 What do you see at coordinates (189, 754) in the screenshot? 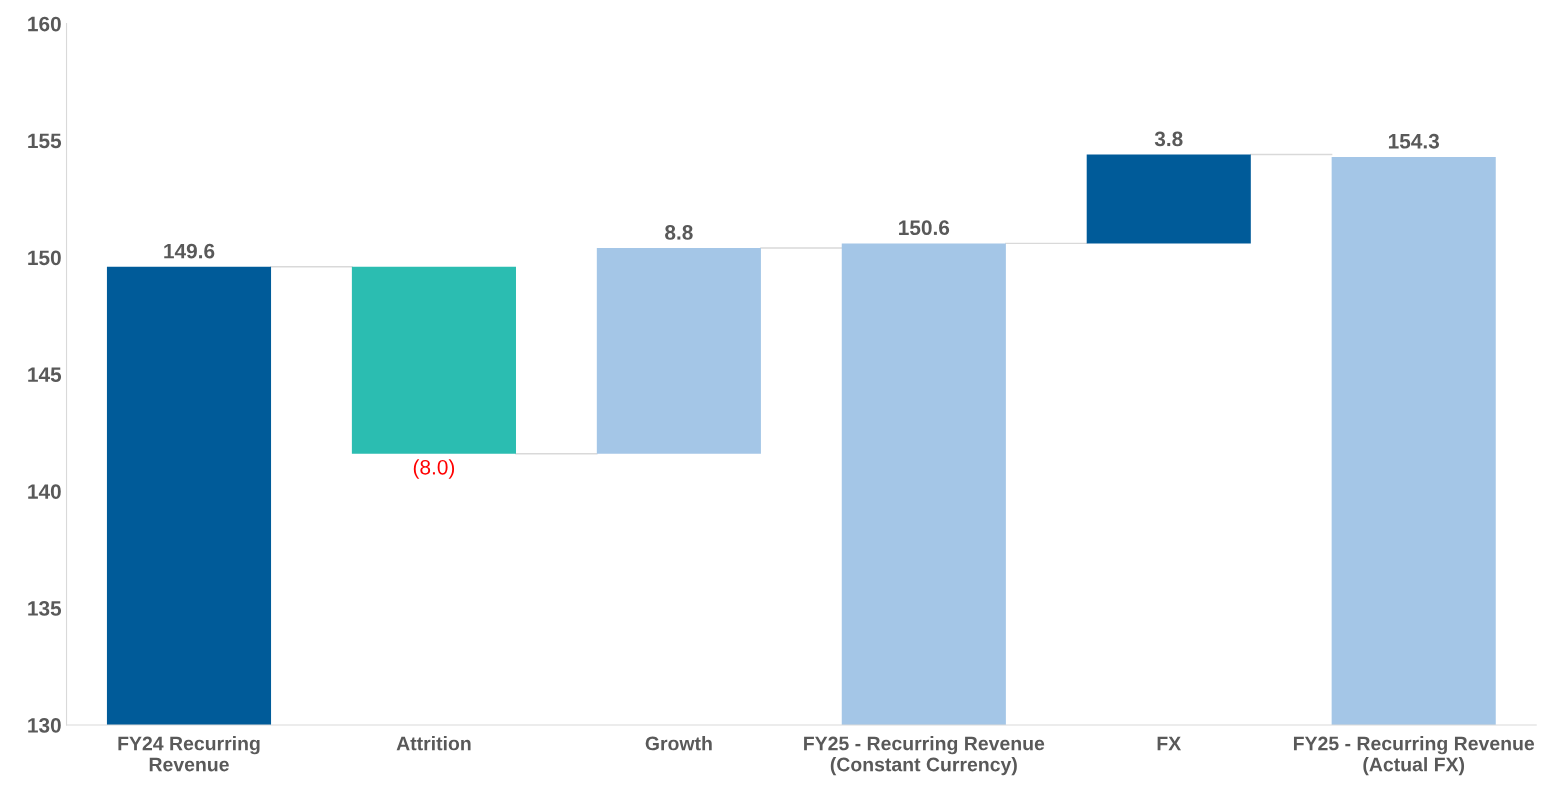
I see `x-tick-label: FY24 Recurring Revenue` at bounding box center [189, 754].